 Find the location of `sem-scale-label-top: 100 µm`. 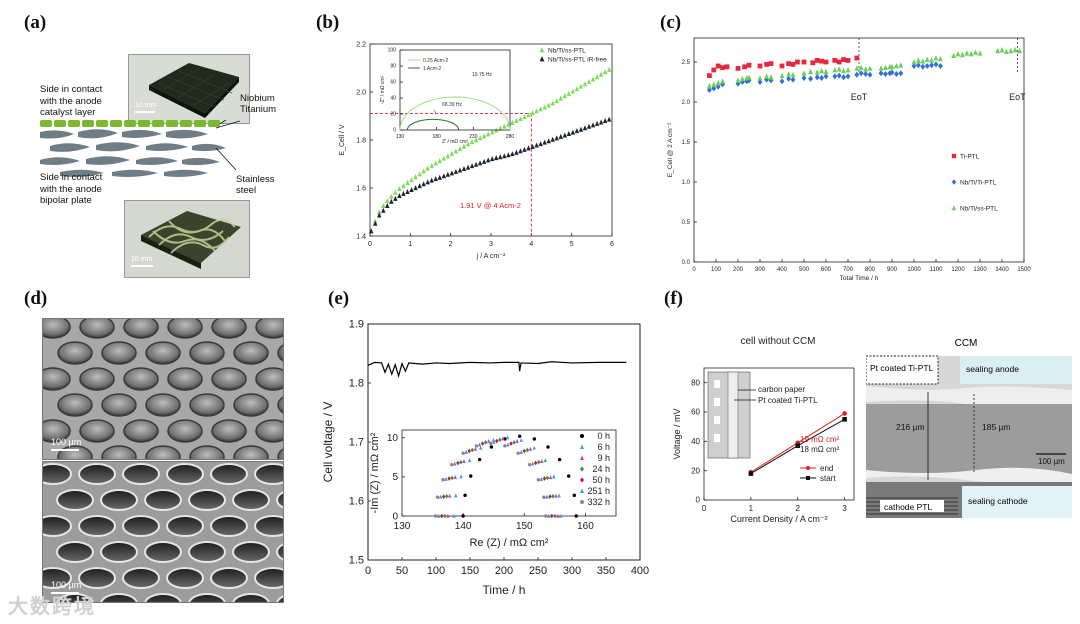

sem-scale-label-top: 100 µm is located at coordinates (66, 442).